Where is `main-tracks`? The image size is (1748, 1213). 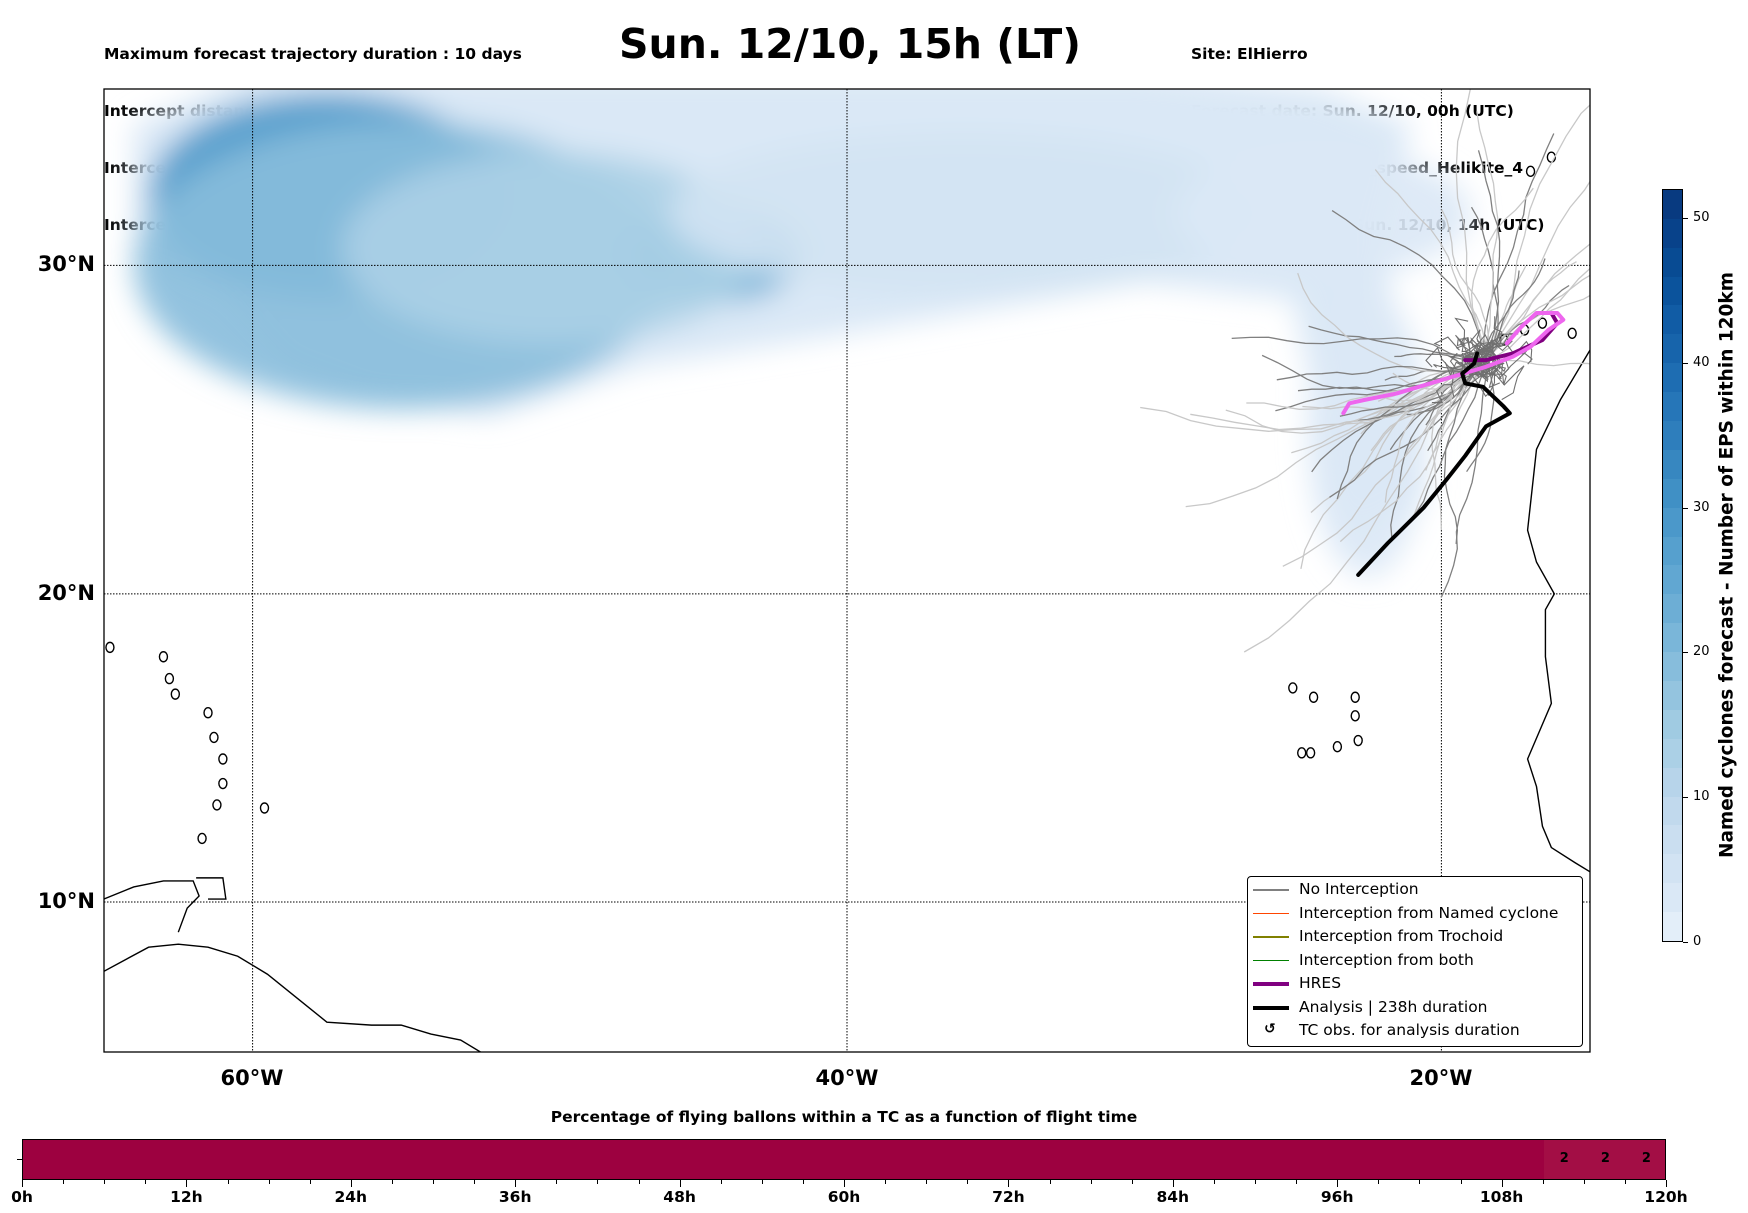 main-tracks is located at coordinates (1453, 444).